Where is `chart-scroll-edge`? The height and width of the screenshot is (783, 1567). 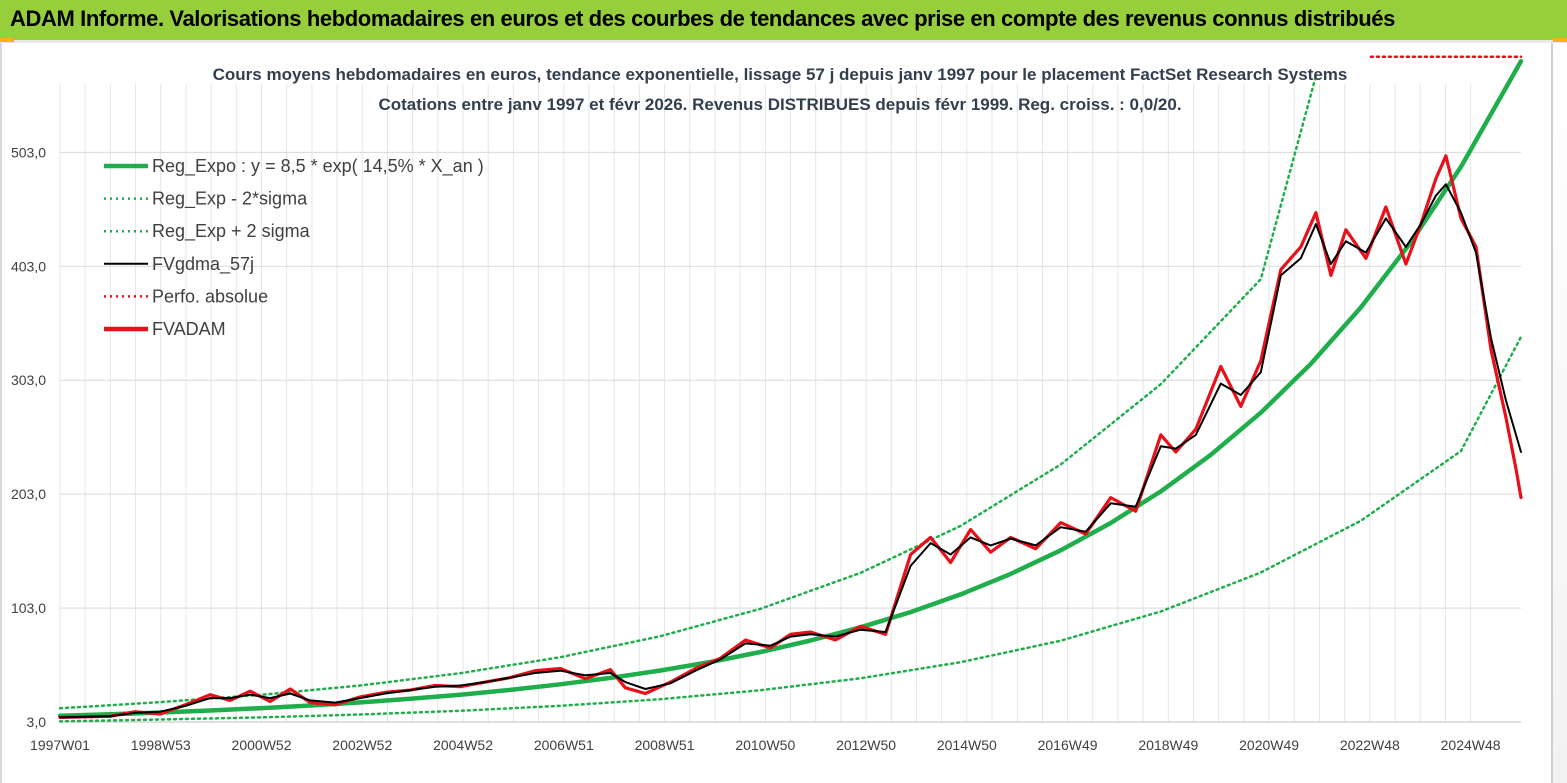
chart-scroll-edge is located at coordinates (1559, 413).